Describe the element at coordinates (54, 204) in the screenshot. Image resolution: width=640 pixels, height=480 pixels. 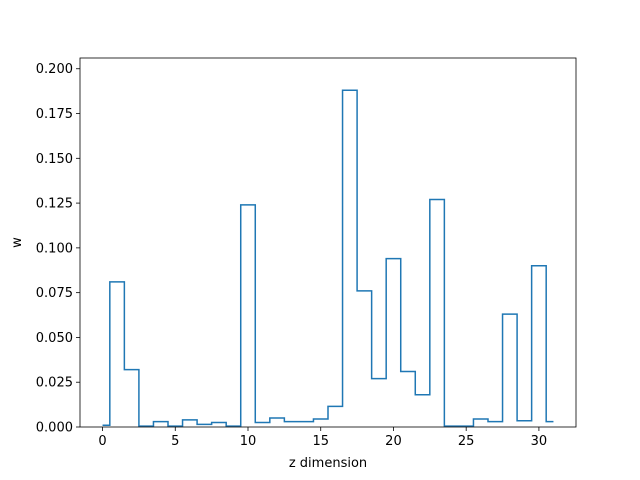
I see `y-tick-label: 0.125` at that location.